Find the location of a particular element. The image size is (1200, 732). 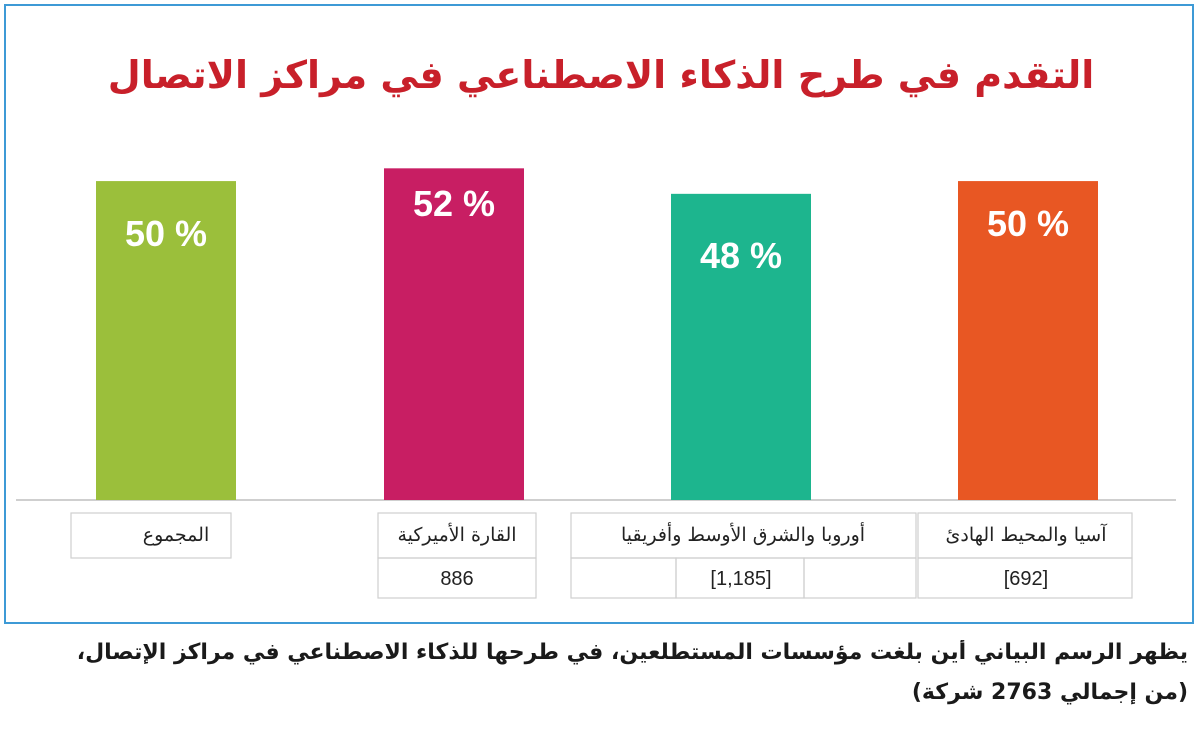

bar-value-label-2: 52 % is located at coordinates (454, 203).